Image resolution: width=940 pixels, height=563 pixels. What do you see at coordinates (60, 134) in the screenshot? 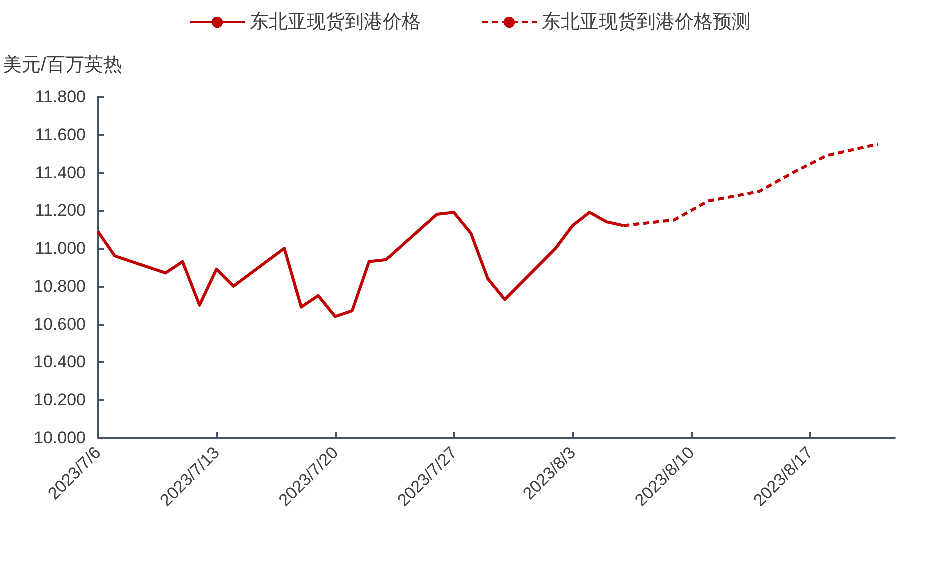
I see `y-tick-label: 11.600` at bounding box center [60, 134].